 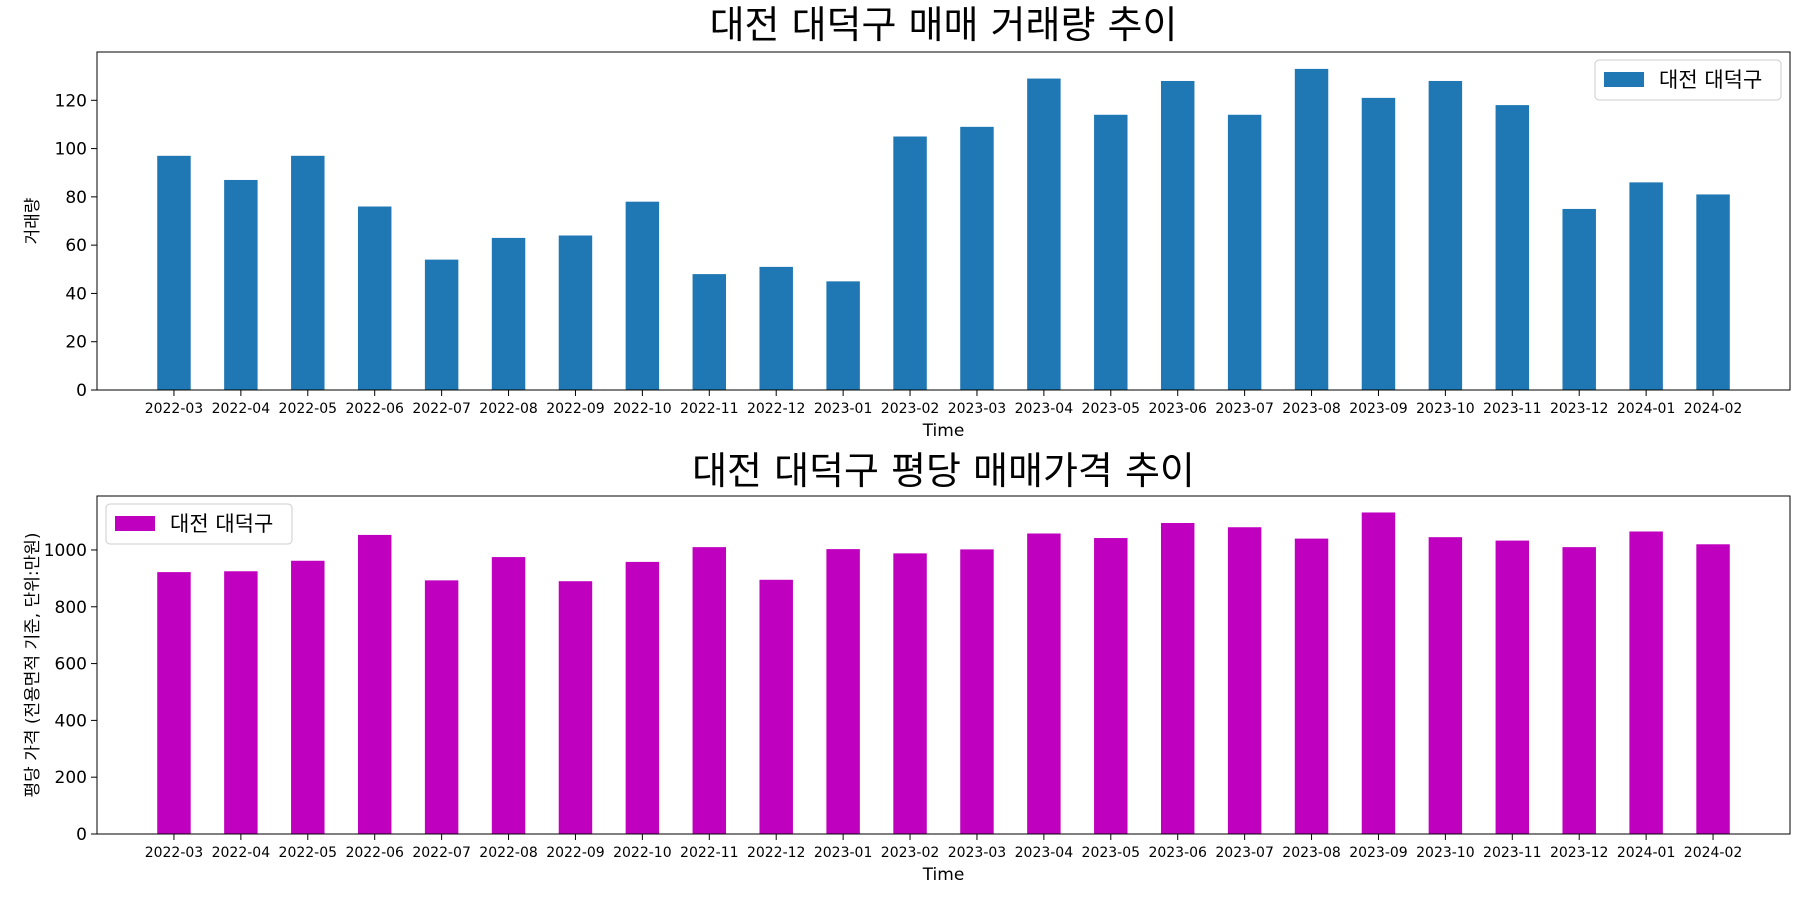 What do you see at coordinates (441, 409) in the screenshot?
I see `x-tick-label: 2022-07` at bounding box center [441, 409].